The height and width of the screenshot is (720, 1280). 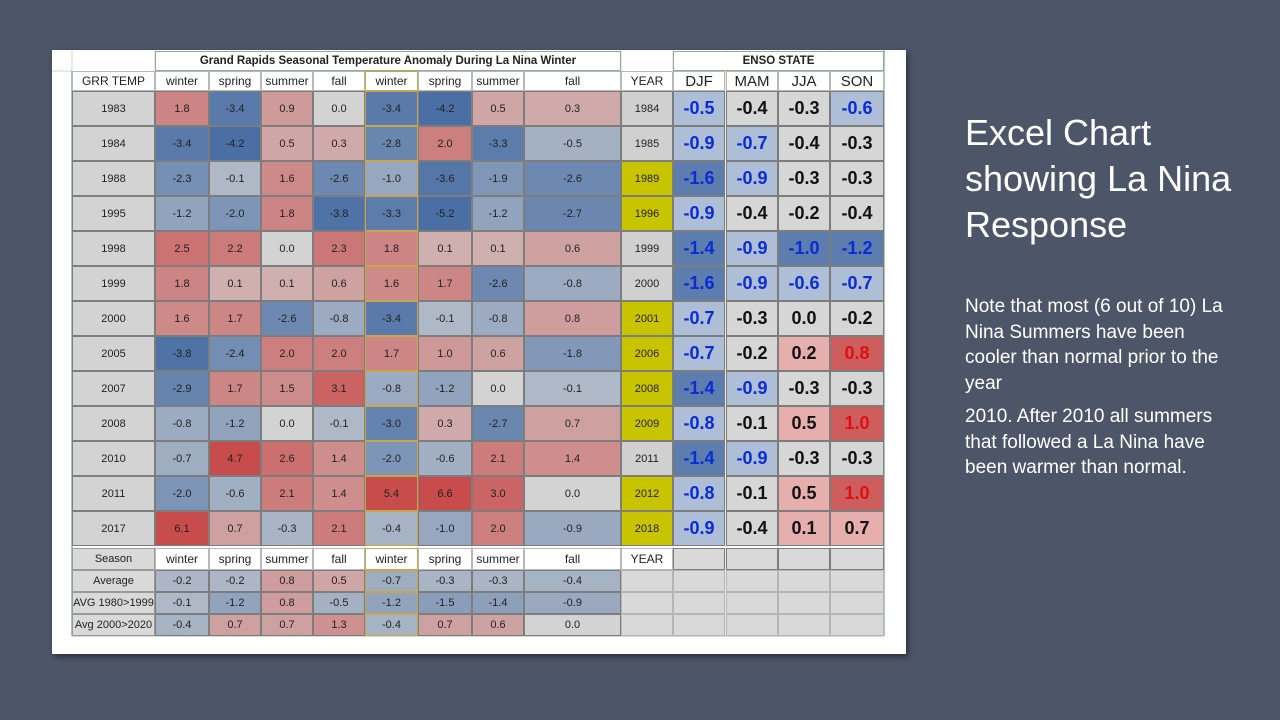 What do you see at coordinates (287, 625) in the screenshot?
I see `summary-cell: 0.7` at bounding box center [287, 625].